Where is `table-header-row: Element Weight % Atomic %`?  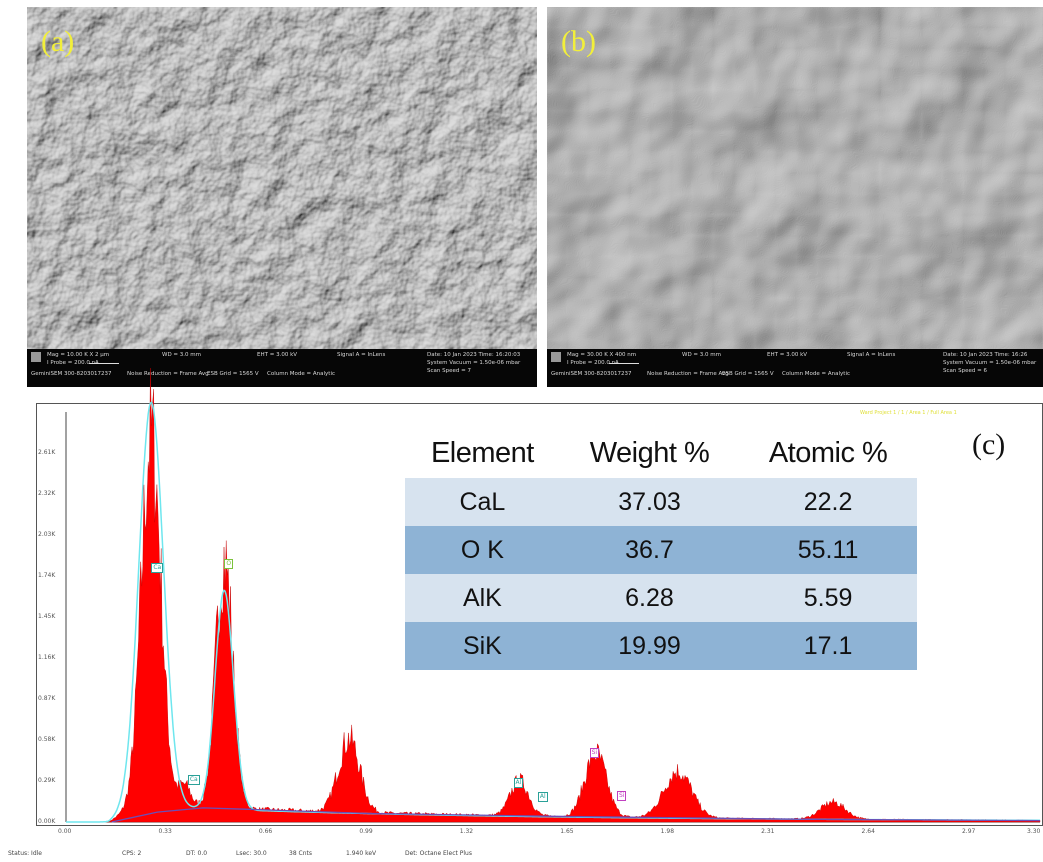 table-header-row: Element Weight % Atomic % is located at coordinates (661, 453).